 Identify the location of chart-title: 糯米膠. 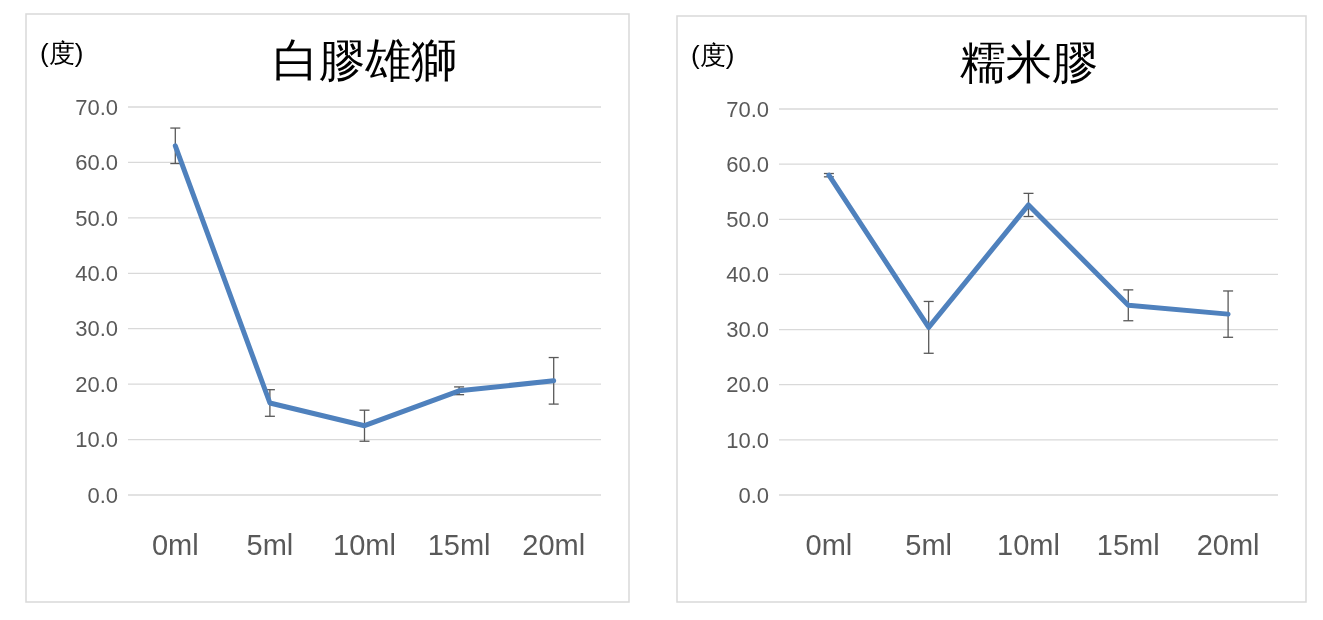
(1028, 62).